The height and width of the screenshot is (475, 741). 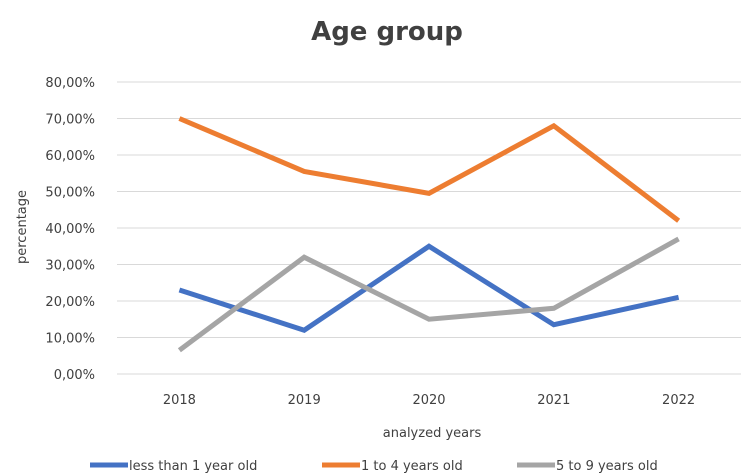 I want to click on y-tick-label: 20,00%, so click(x=70, y=302).